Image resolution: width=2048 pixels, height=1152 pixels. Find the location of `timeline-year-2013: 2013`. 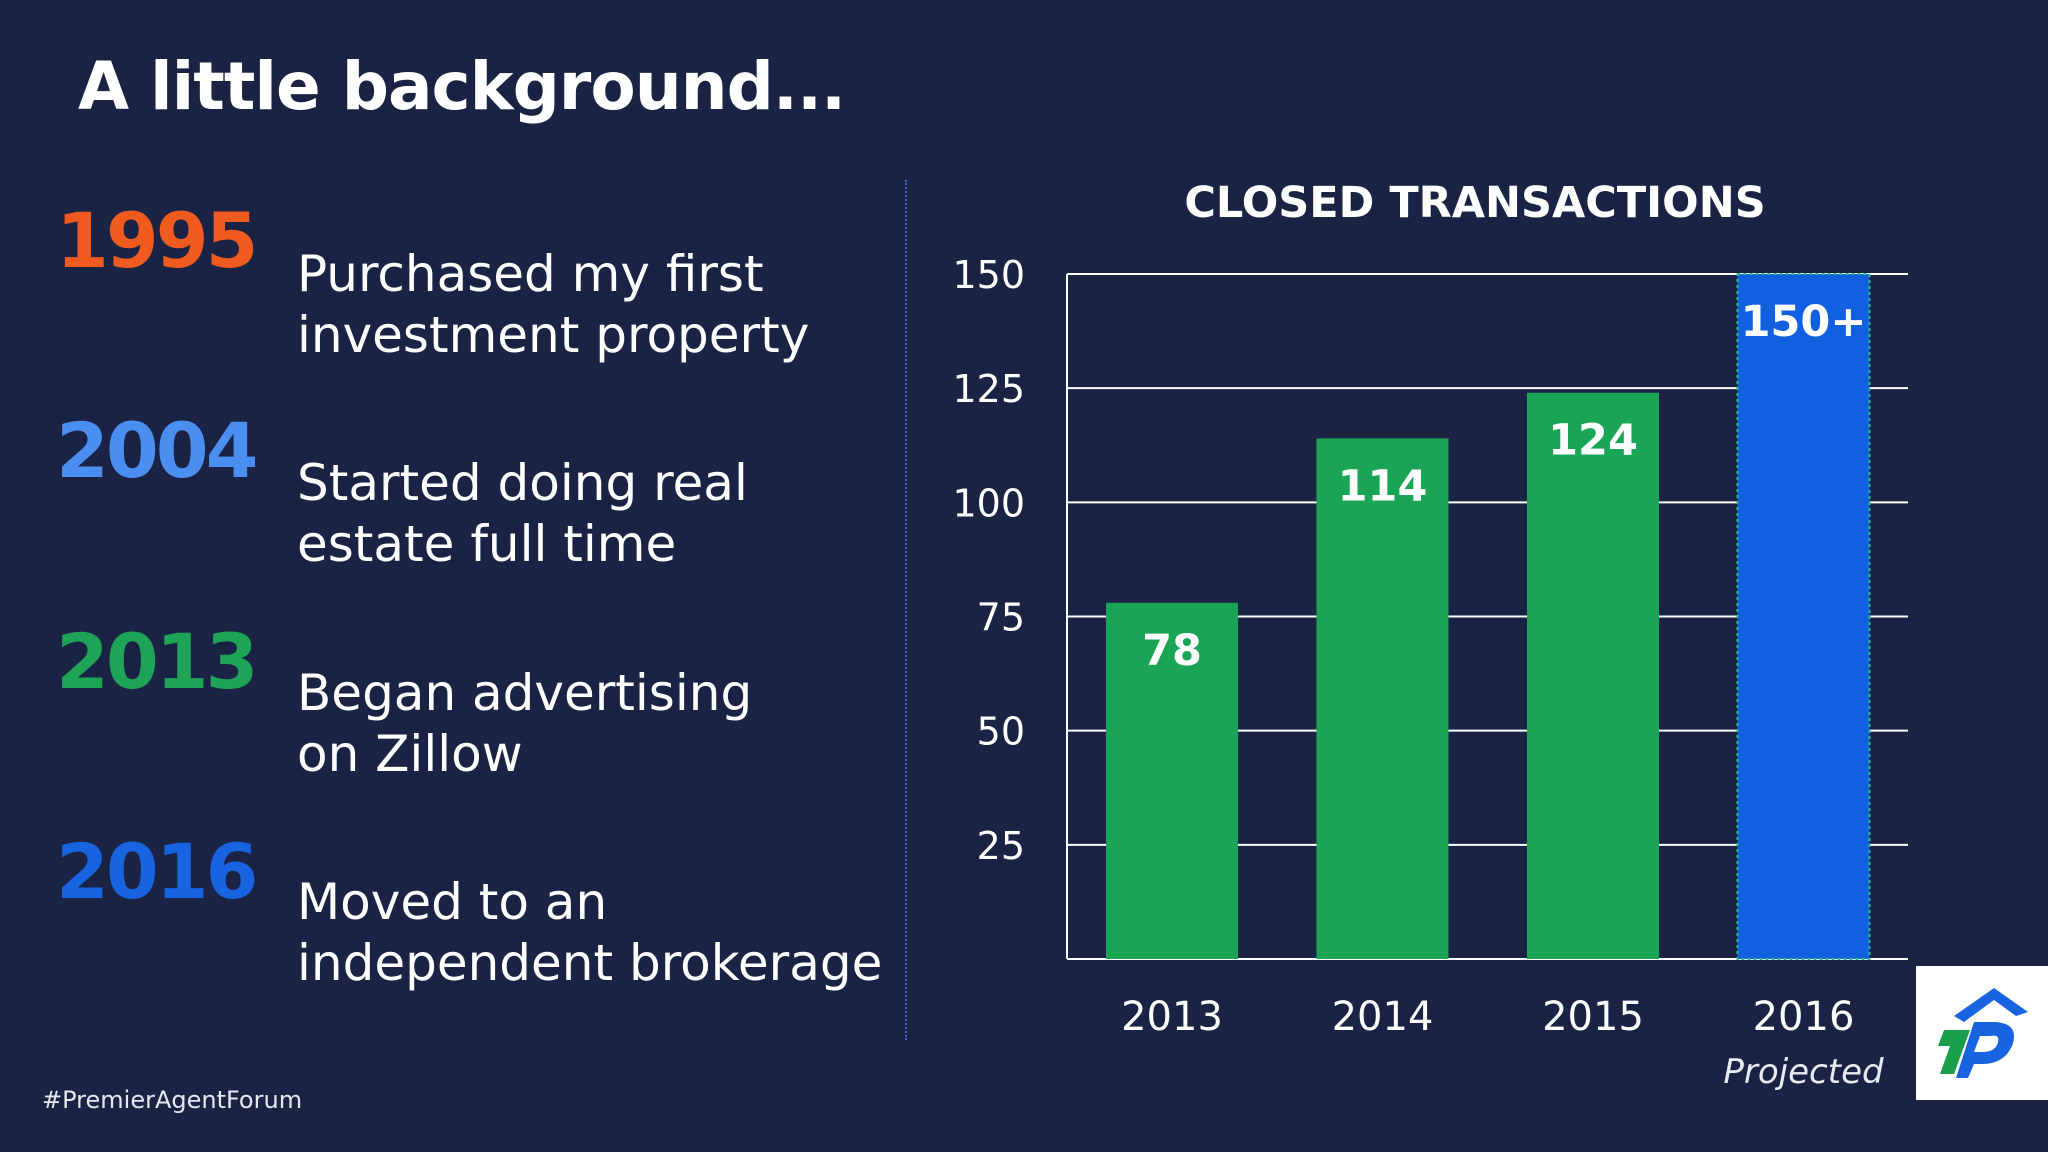

timeline-year-2013: 2013 is located at coordinates (157, 661).